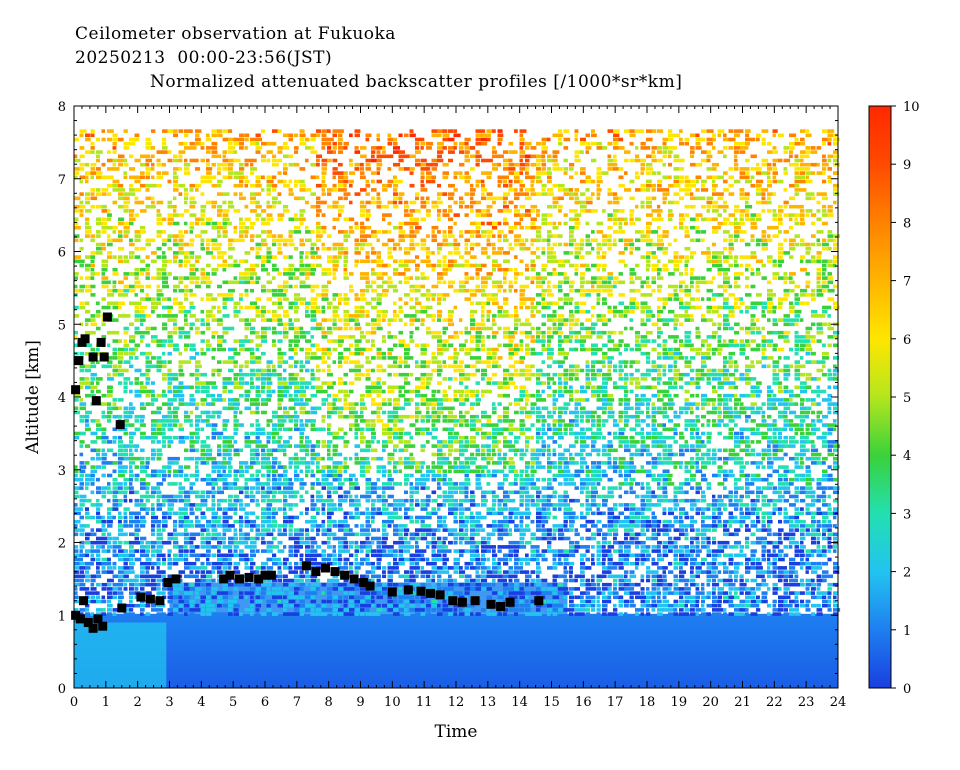 Image resolution: width=960 pixels, height=770 pixels. I want to click on y-tick-label: 3, so click(62, 471).